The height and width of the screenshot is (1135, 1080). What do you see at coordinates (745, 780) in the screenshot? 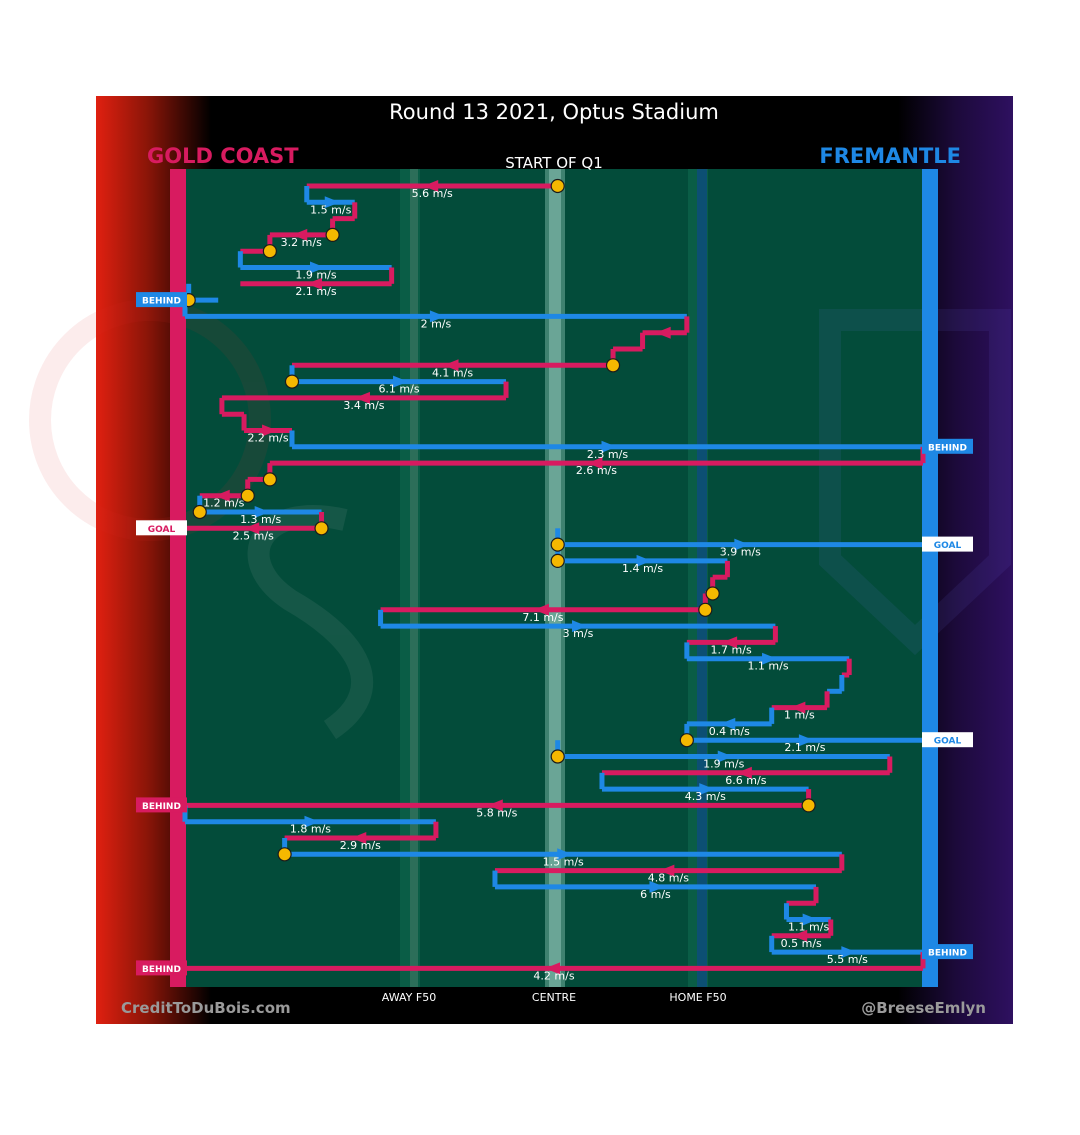
I see `speed-label: 6.6 m/s` at bounding box center [745, 780].